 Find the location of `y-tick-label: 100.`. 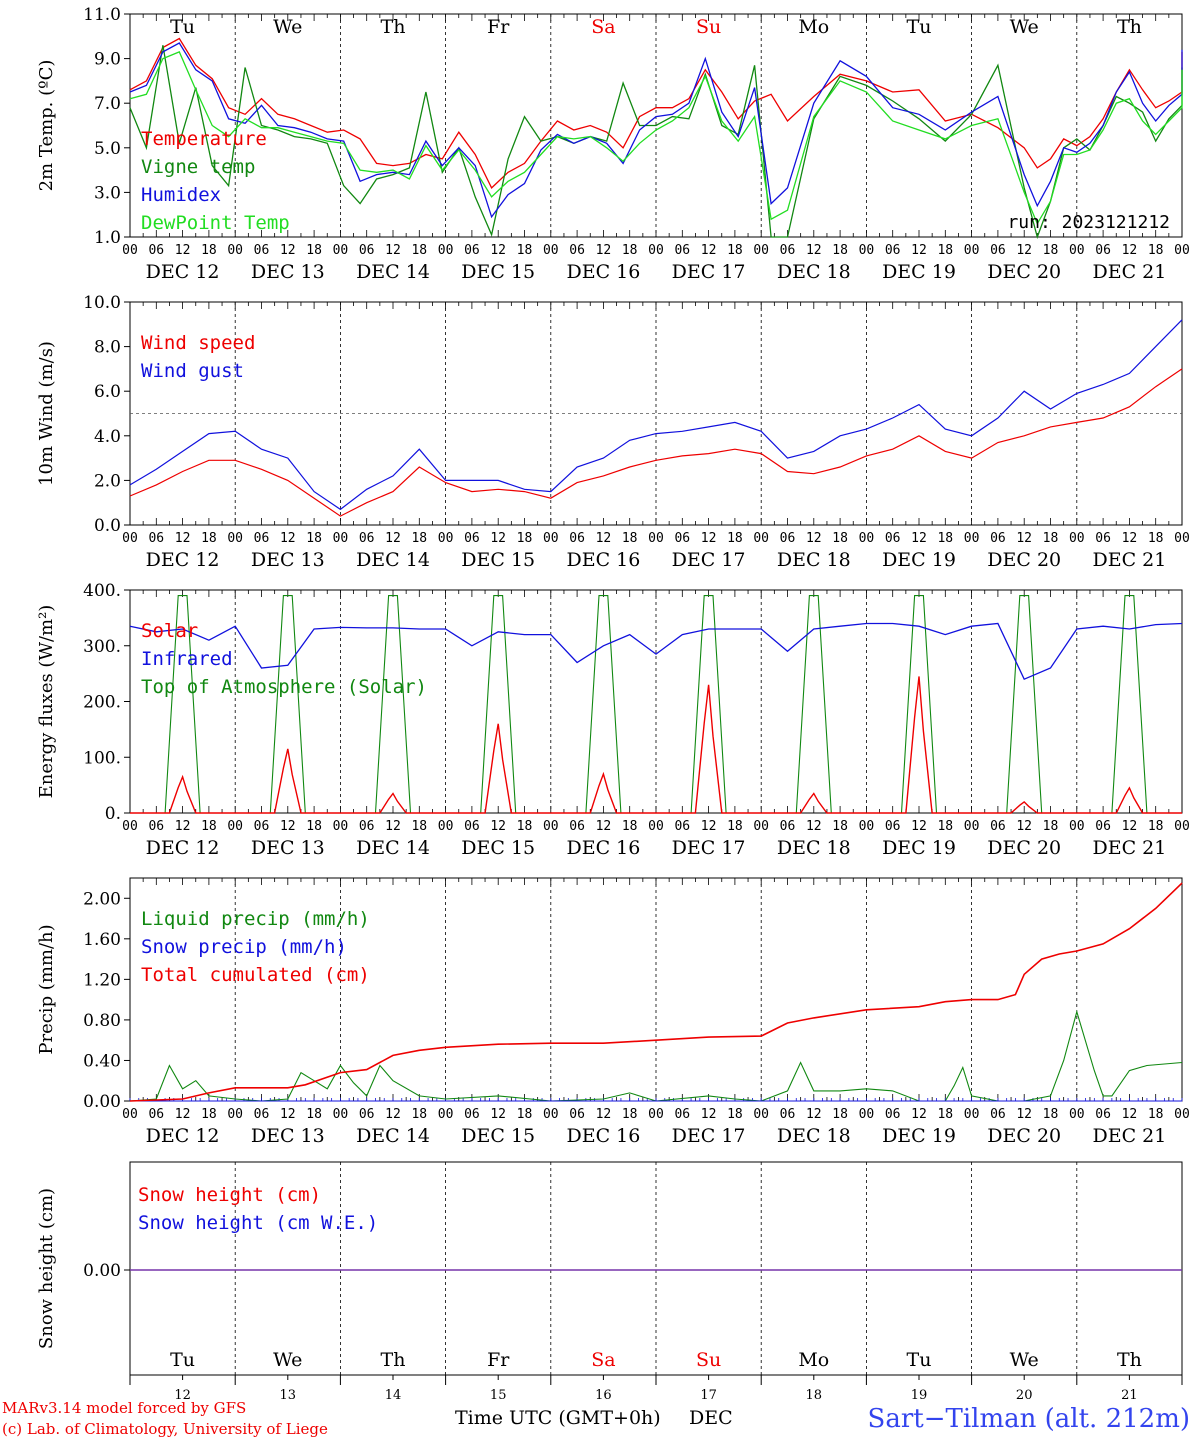

y-tick-label: 100. is located at coordinates (102, 758).